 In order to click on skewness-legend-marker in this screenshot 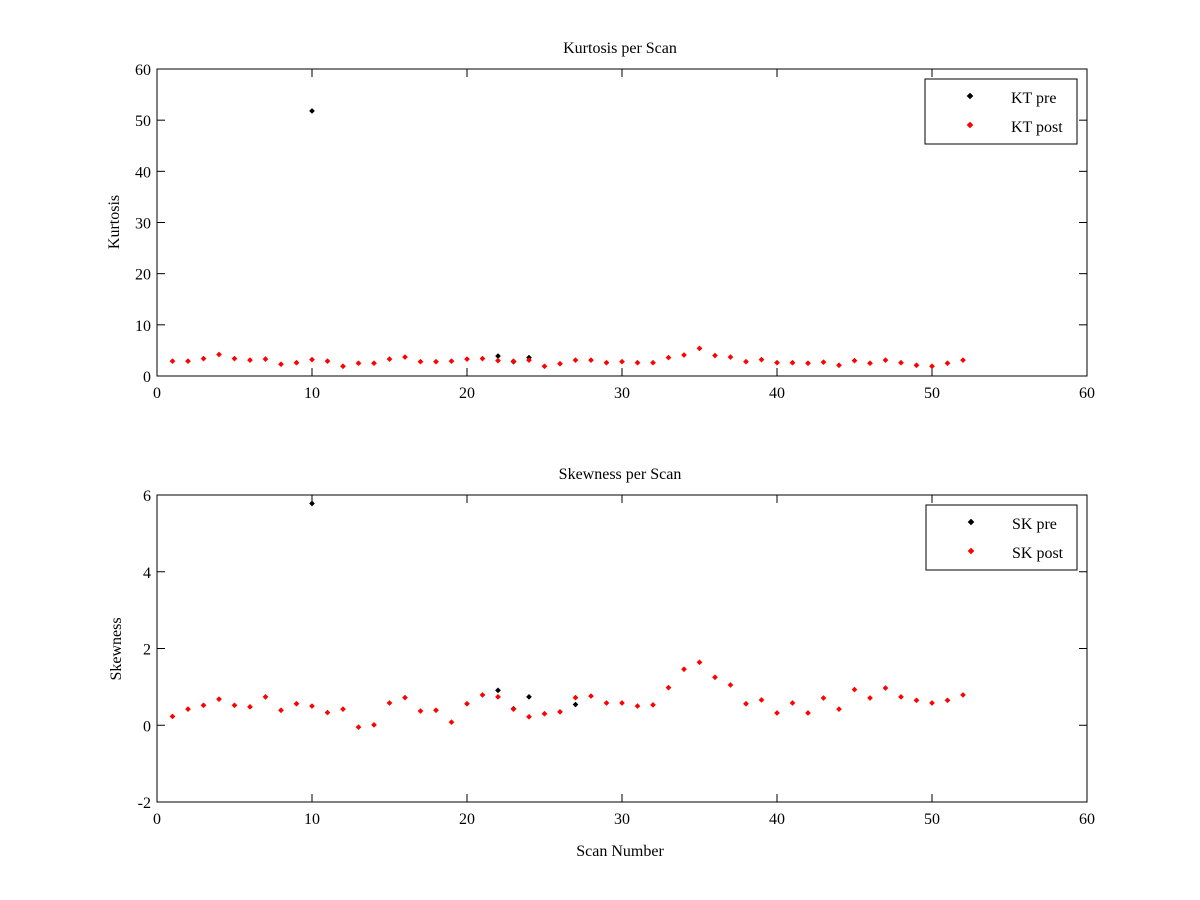, I will do `click(971, 522)`.